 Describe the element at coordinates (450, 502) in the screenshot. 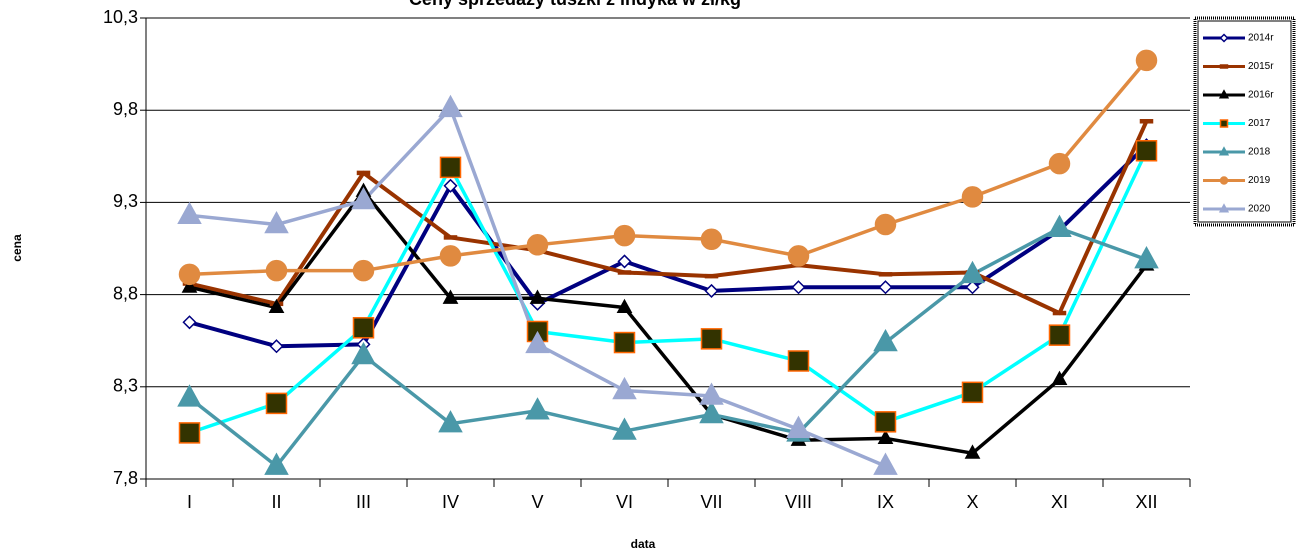

I see `x-tick-label: IV` at that location.